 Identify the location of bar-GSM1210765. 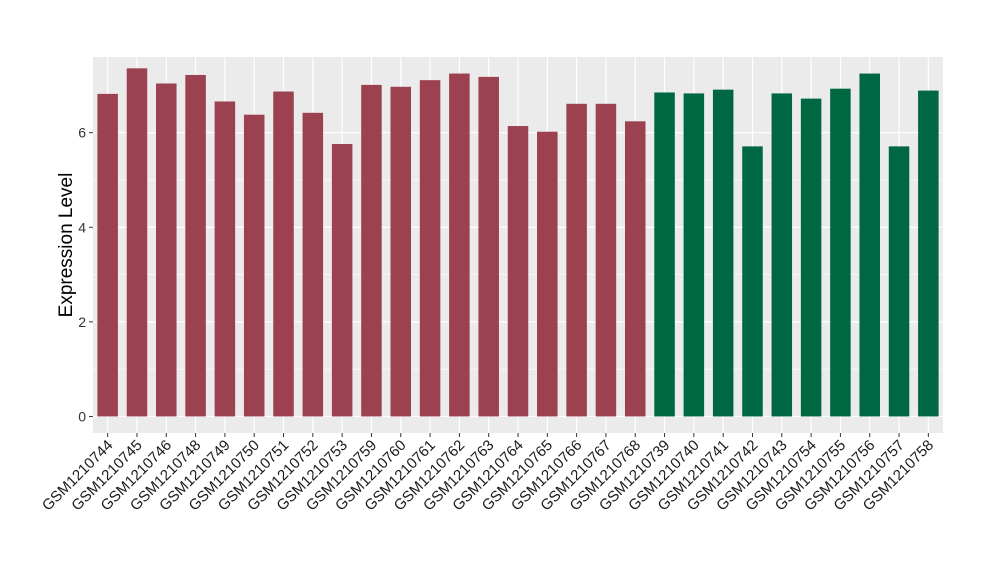
(547, 274).